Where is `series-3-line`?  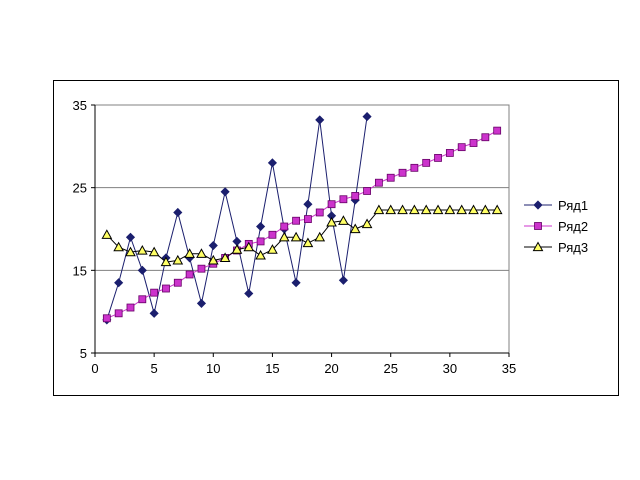
series-3-line is located at coordinates (302, 236).